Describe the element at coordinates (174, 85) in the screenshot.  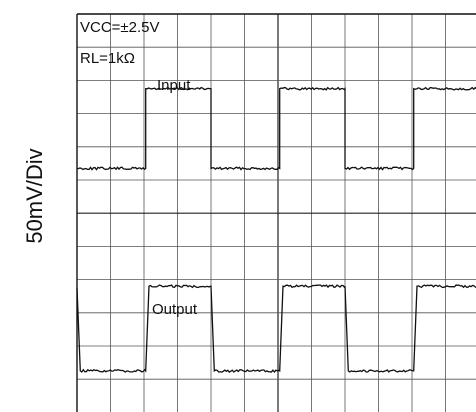
I see `annotation-input: Input` at that location.